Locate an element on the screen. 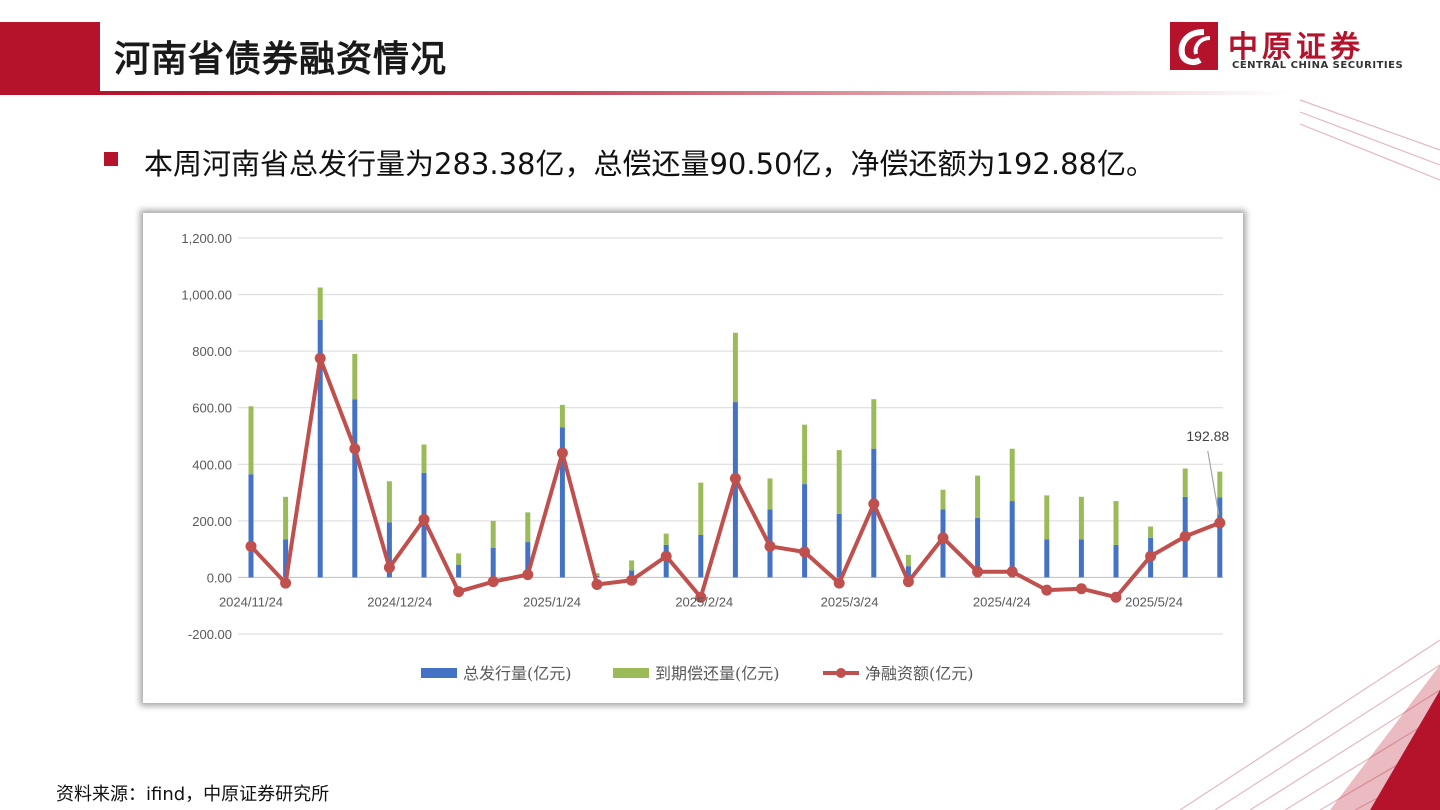 Image resolution: width=1440 pixels, height=810 pixels. title-accent-bar is located at coordinates (50, 58).